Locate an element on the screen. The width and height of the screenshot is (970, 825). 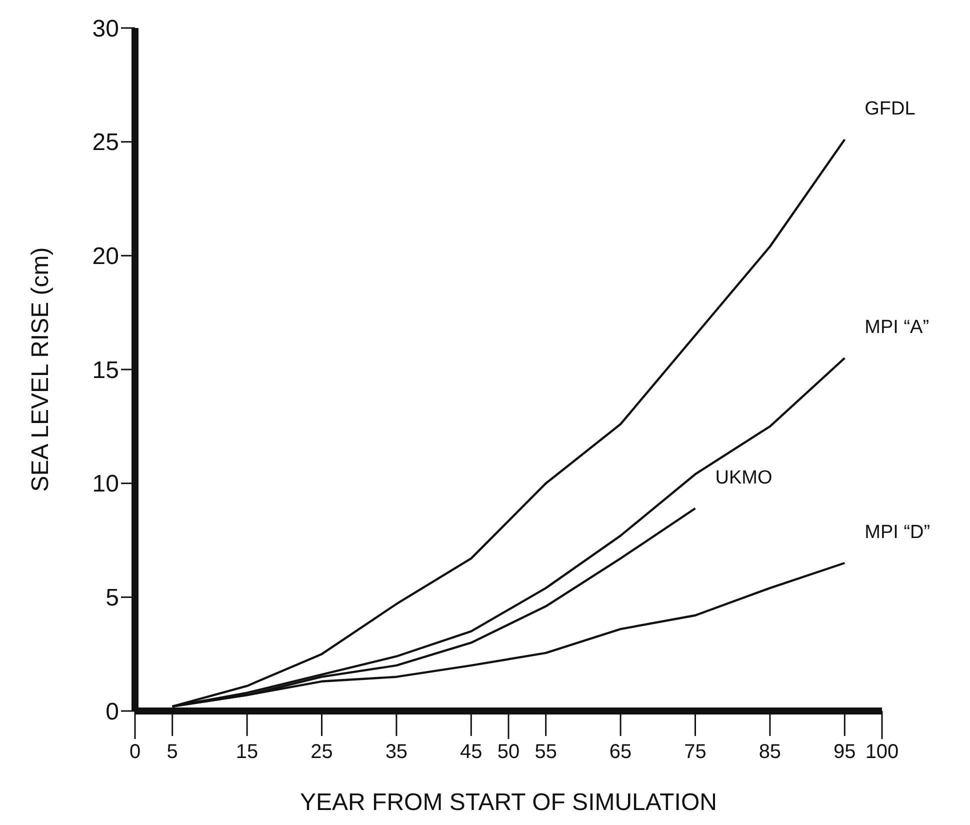
x-tick-label: 35 is located at coordinates (396, 752).